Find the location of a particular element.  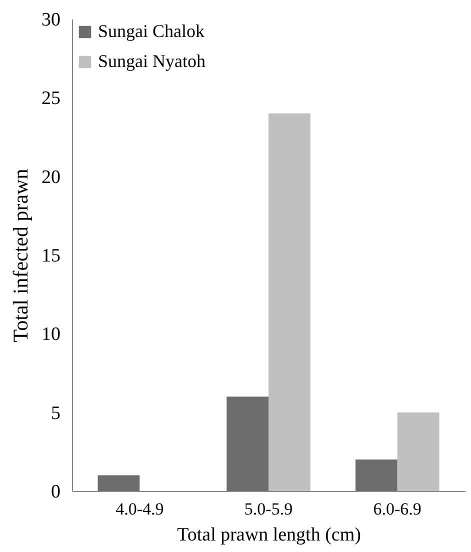

x-tick-label: 6.0-6.9 is located at coordinates (397, 509).